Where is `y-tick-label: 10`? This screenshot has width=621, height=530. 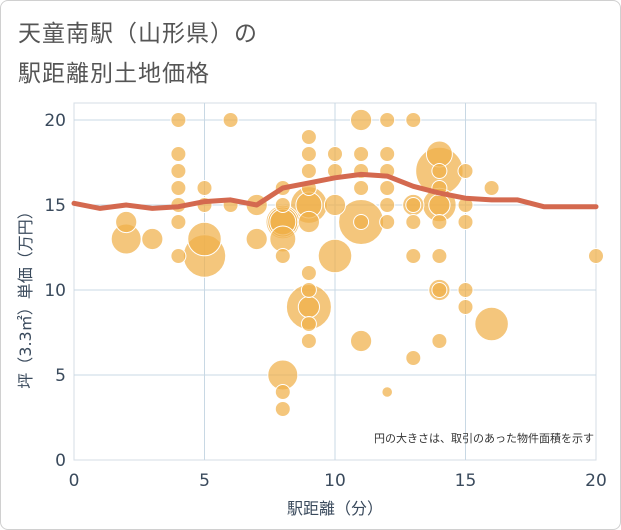 y-tick-label: 10 is located at coordinates (55, 291).